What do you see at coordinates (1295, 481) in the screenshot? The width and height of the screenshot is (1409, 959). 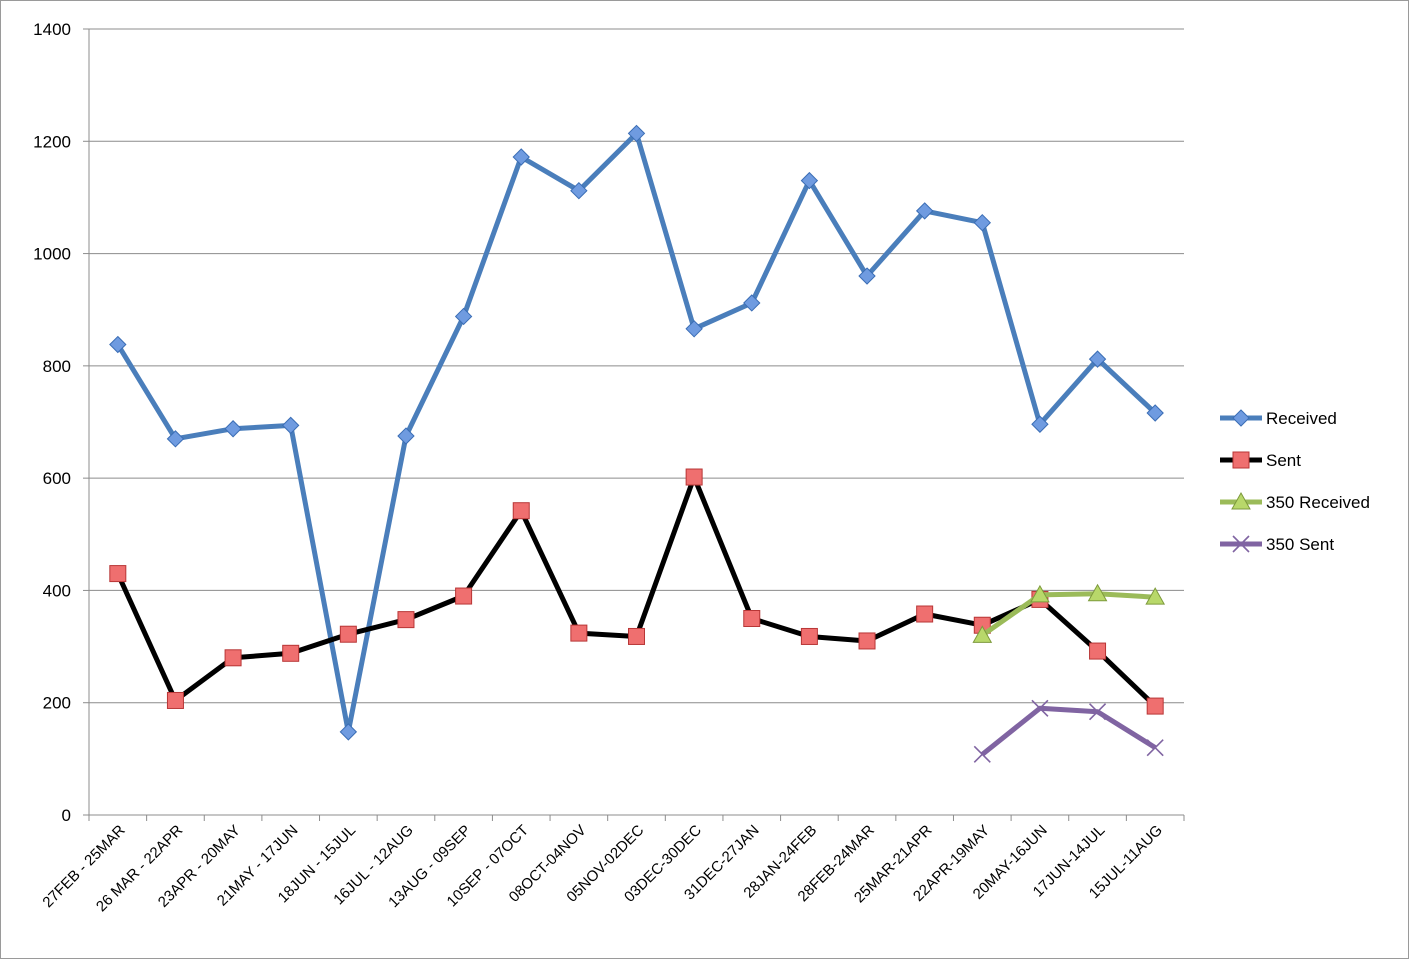 I see `legend: Received Sent 350 Received 350 Sent` at bounding box center [1295, 481].